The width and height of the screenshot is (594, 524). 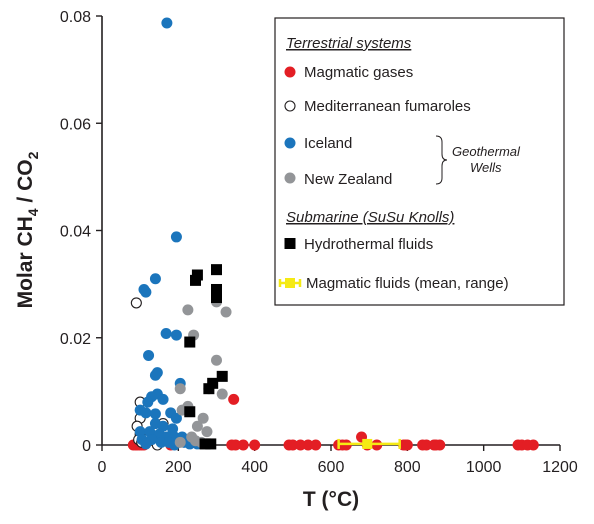 I want to click on legend-label-iceland: Iceland, so click(x=328, y=143).